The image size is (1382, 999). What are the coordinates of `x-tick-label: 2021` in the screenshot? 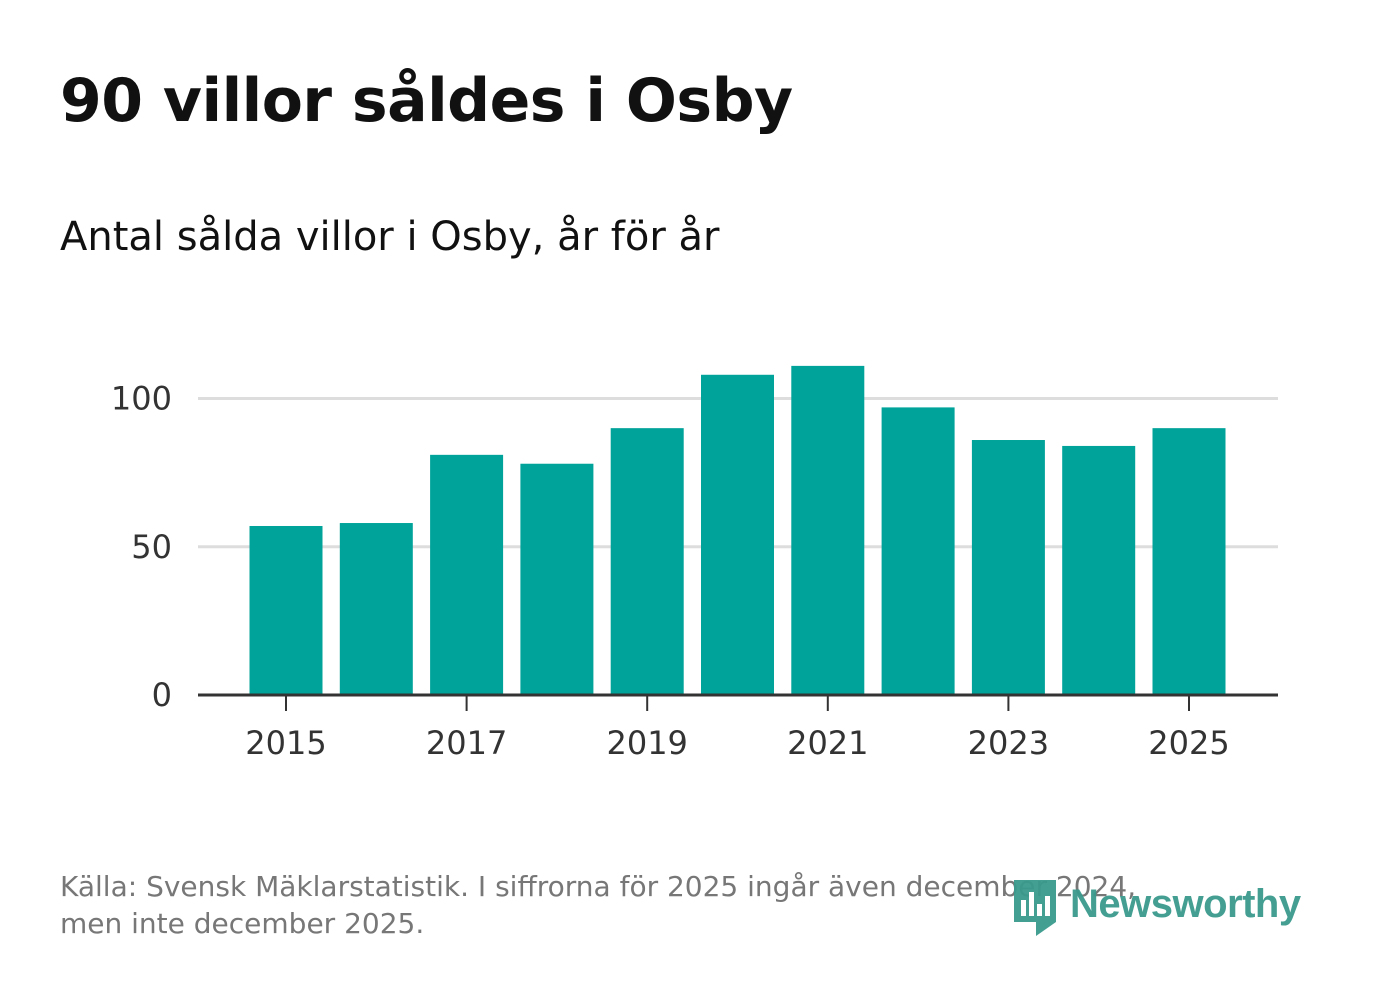 It's located at (827, 743).